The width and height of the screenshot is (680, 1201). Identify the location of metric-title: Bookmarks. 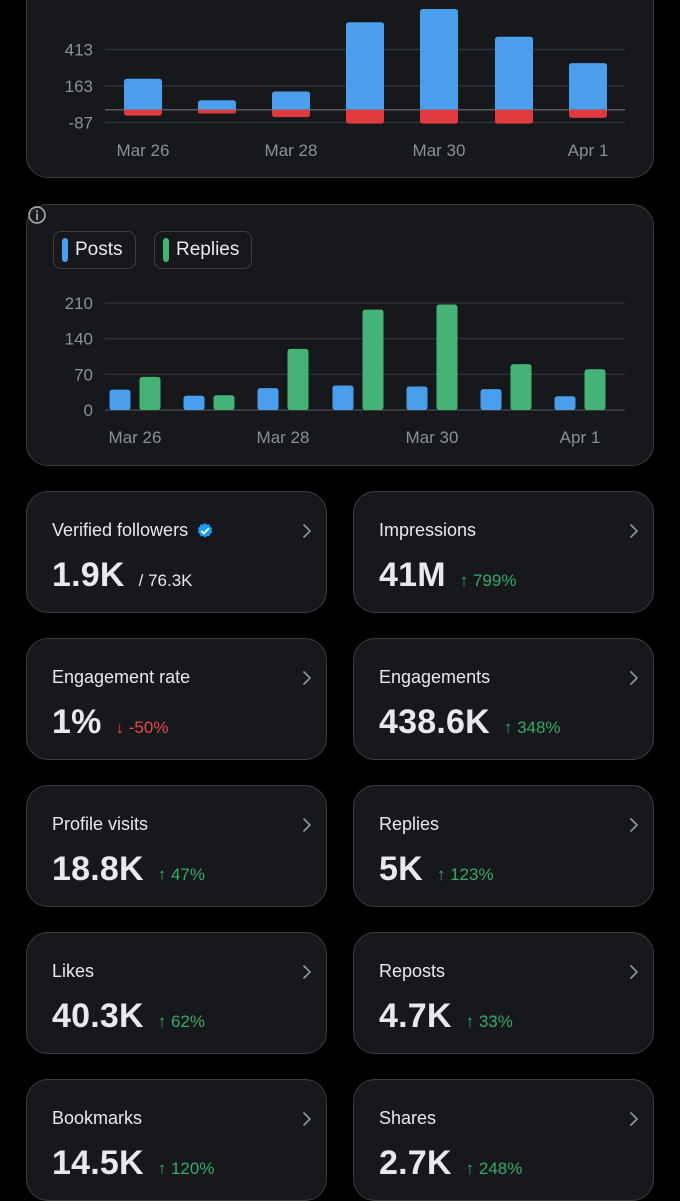
(97, 1118).